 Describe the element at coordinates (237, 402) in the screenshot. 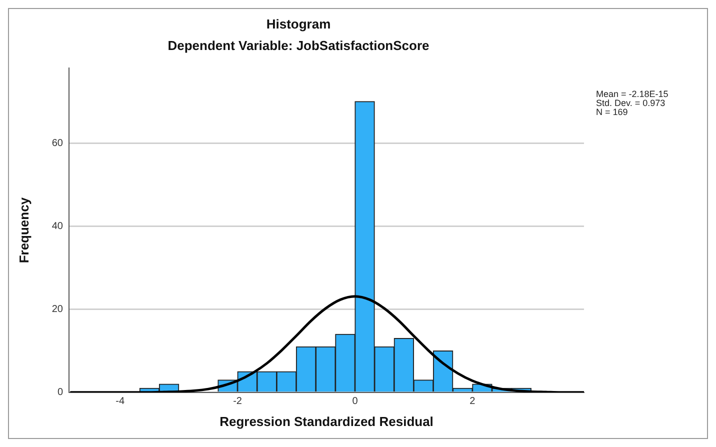

I see `x-tick-label: -2` at that location.